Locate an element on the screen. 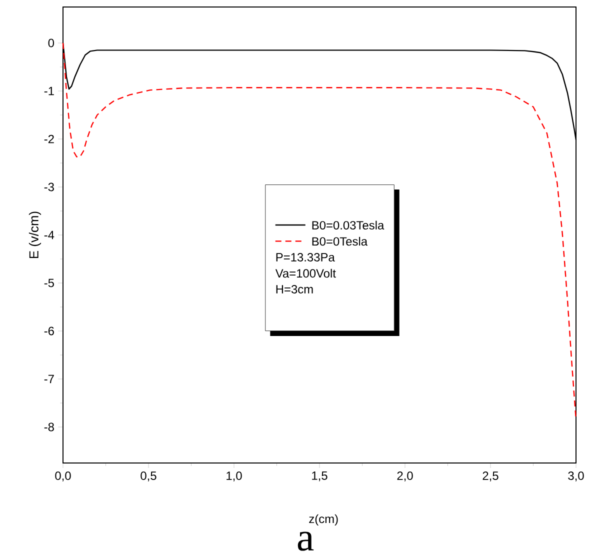 This screenshot has width=592, height=554. y-tick-label: 0 is located at coordinates (51, 43).